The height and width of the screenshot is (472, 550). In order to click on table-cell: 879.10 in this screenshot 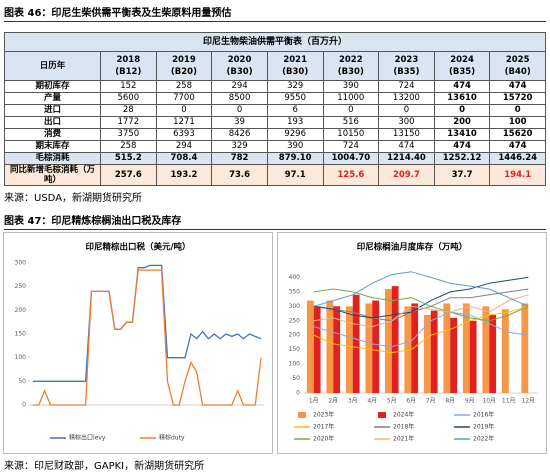, I will do `click(295, 158)`.